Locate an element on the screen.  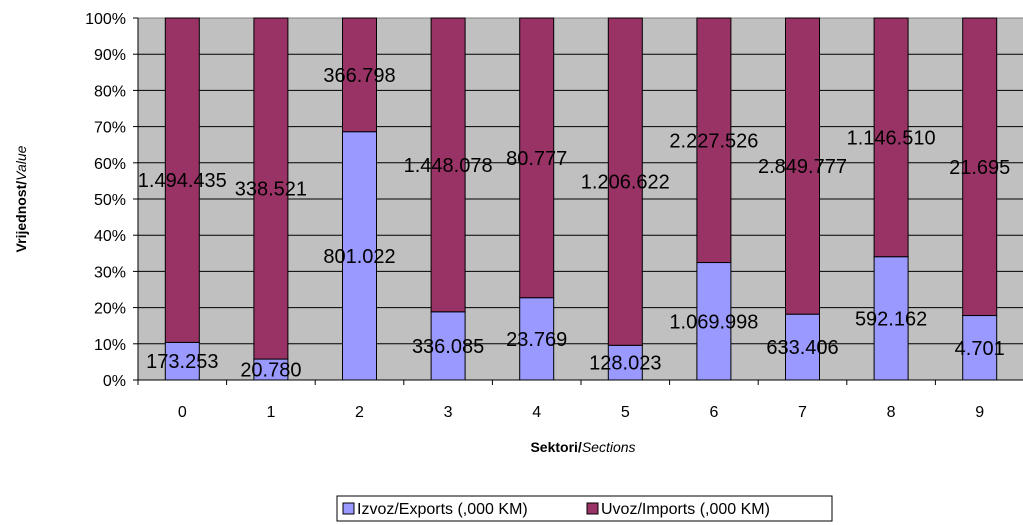
y-tick-label: 20% is located at coordinates (110, 309).